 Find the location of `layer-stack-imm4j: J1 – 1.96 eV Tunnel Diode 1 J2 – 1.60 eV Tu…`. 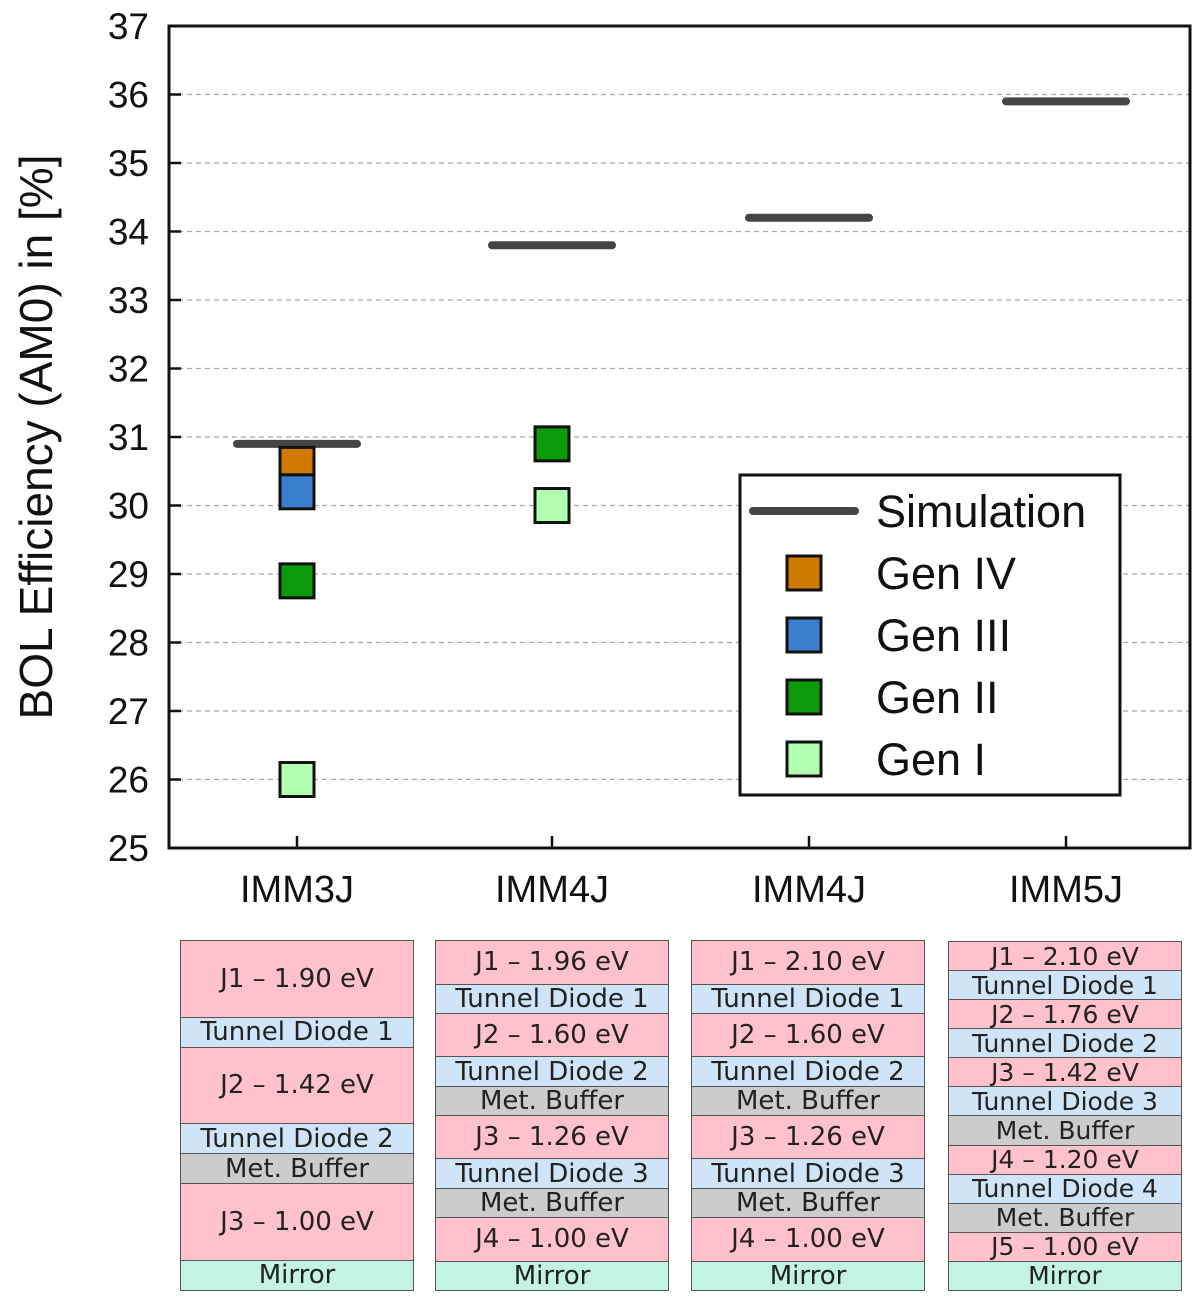

layer-stack-imm4j: J1 – 1.96 eV Tunnel Diode 1 J2 – 1.60 eV Tu… is located at coordinates (552, 1115).